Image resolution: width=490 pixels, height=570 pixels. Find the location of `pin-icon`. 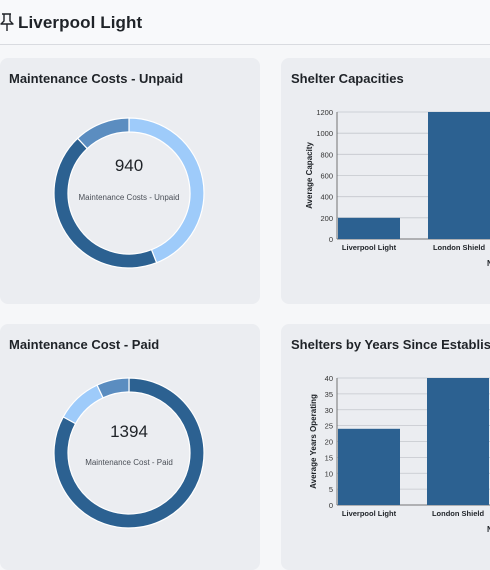

pin-icon is located at coordinates (7, 22).